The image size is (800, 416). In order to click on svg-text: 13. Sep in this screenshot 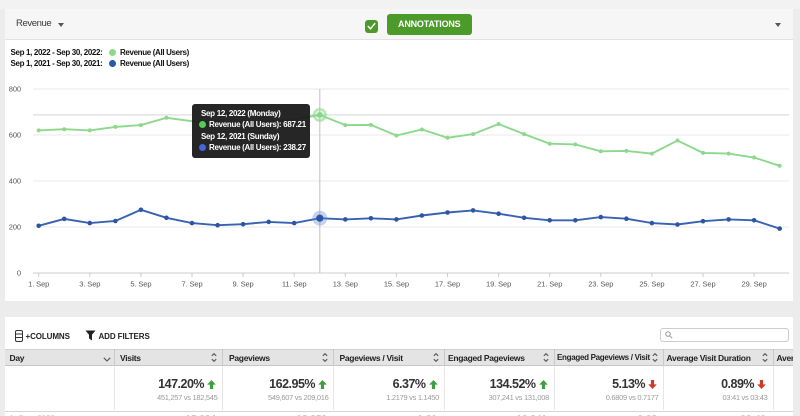, I will do `click(345, 284)`.